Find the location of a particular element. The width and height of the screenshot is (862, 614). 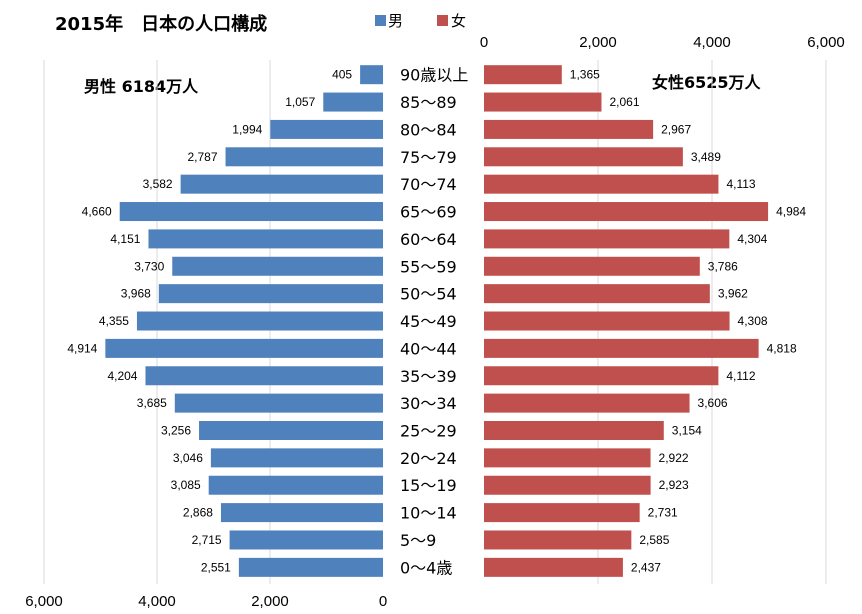

age-group-label: 50～54 is located at coordinates (428, 294).